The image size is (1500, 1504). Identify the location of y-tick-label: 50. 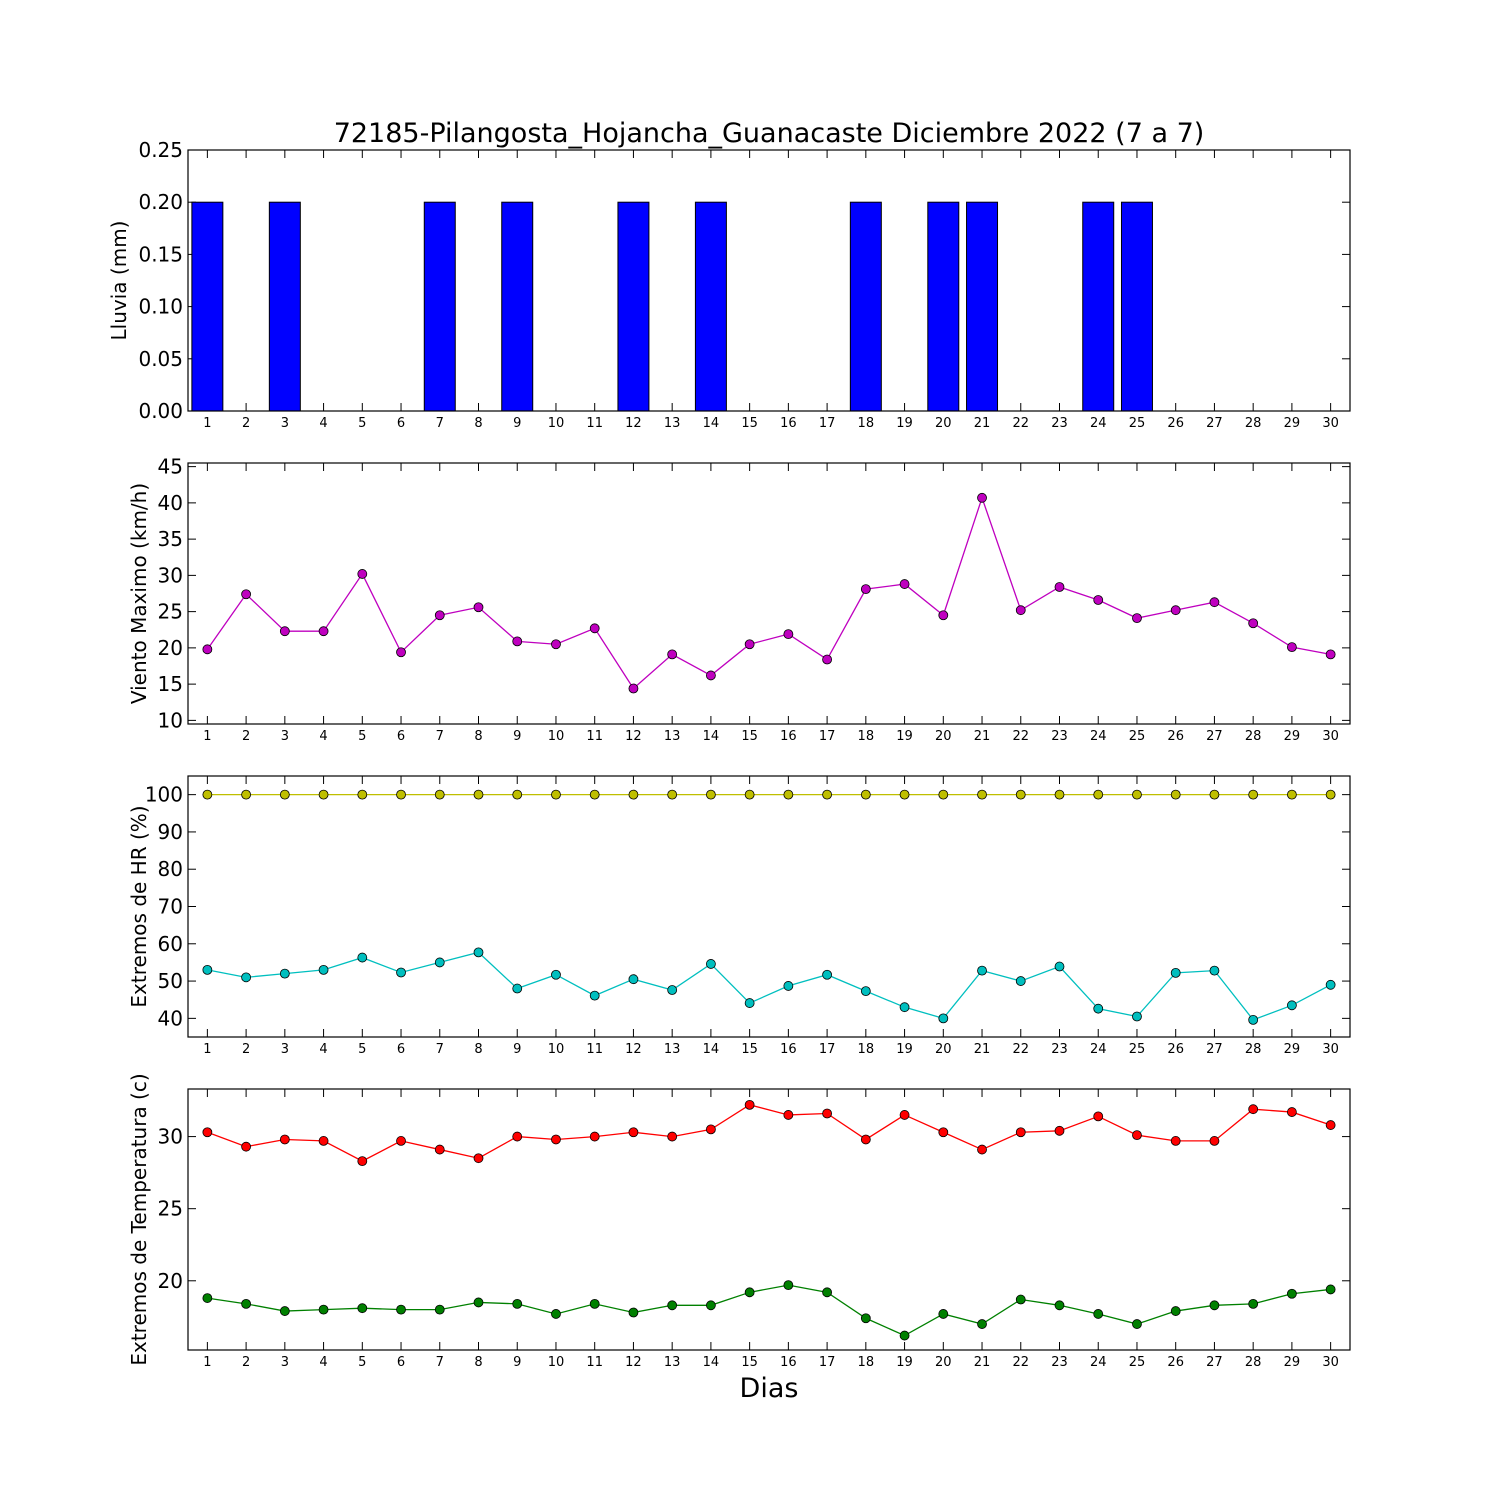
(170, 981).